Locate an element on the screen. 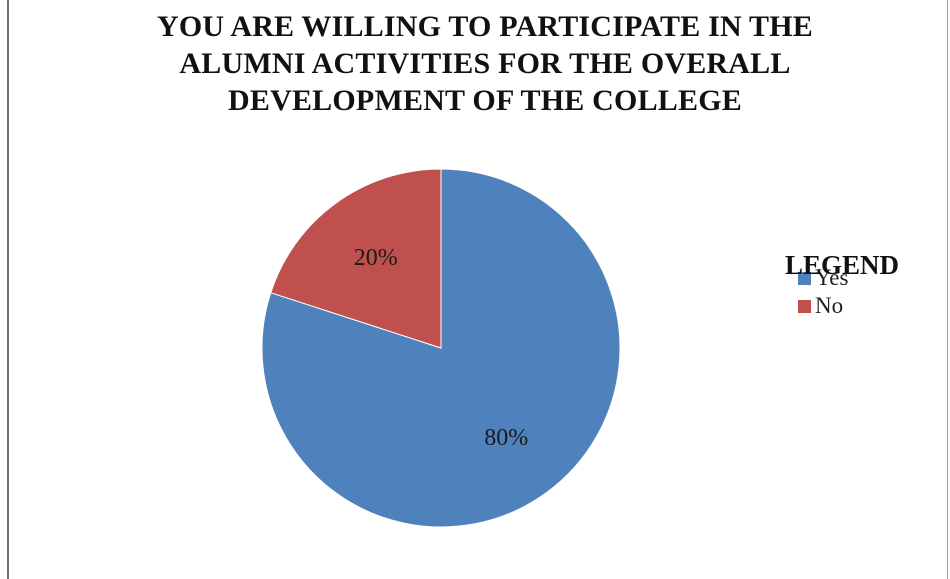  legend-swatch-no is located at coordinates (804, 306).